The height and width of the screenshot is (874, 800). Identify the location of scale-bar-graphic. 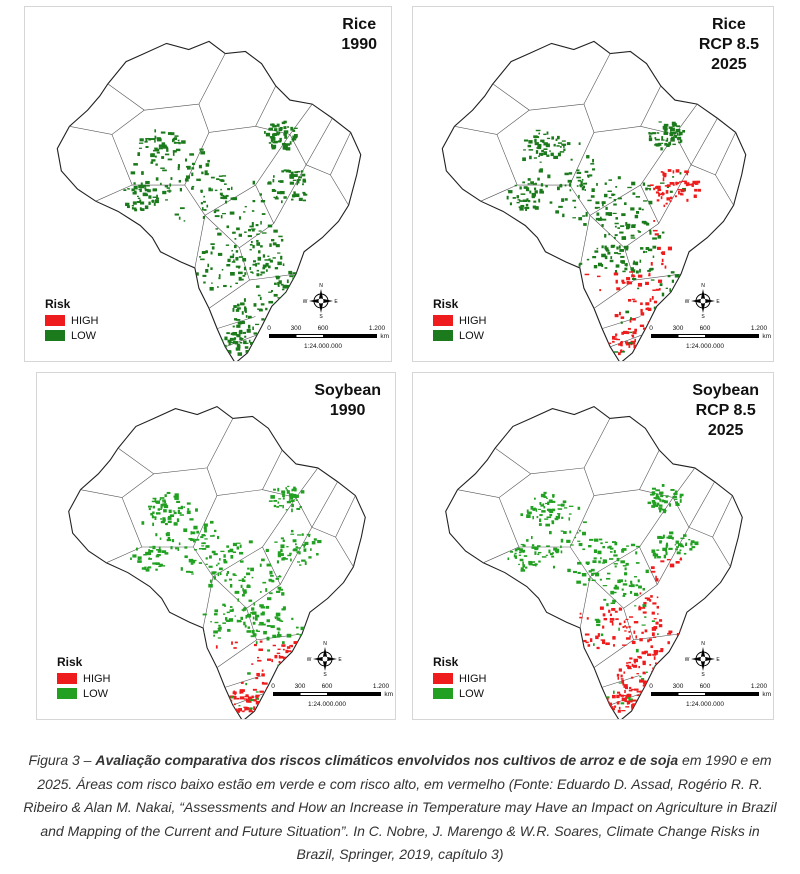
(705, 694).